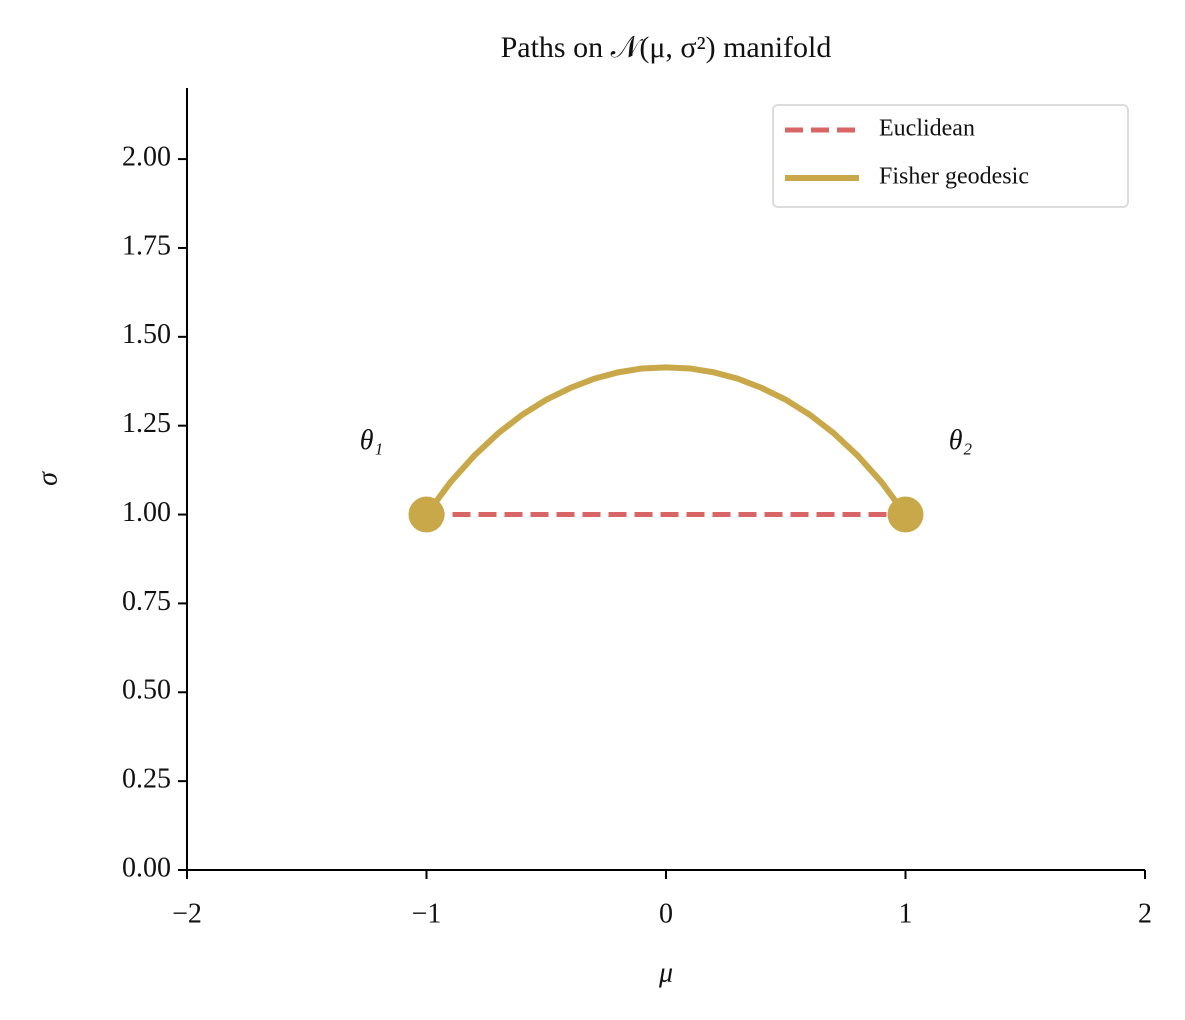 This screenshot has width=1185, height=1020. Describe the element at coordinates (146, 157) in the screenshot. I see `y-tick-label: 2.00` at that location.